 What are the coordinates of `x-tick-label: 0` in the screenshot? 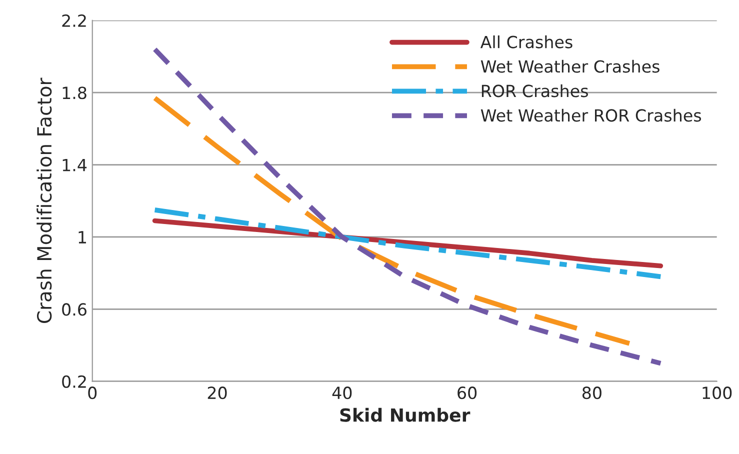 It's located at (92, 393).